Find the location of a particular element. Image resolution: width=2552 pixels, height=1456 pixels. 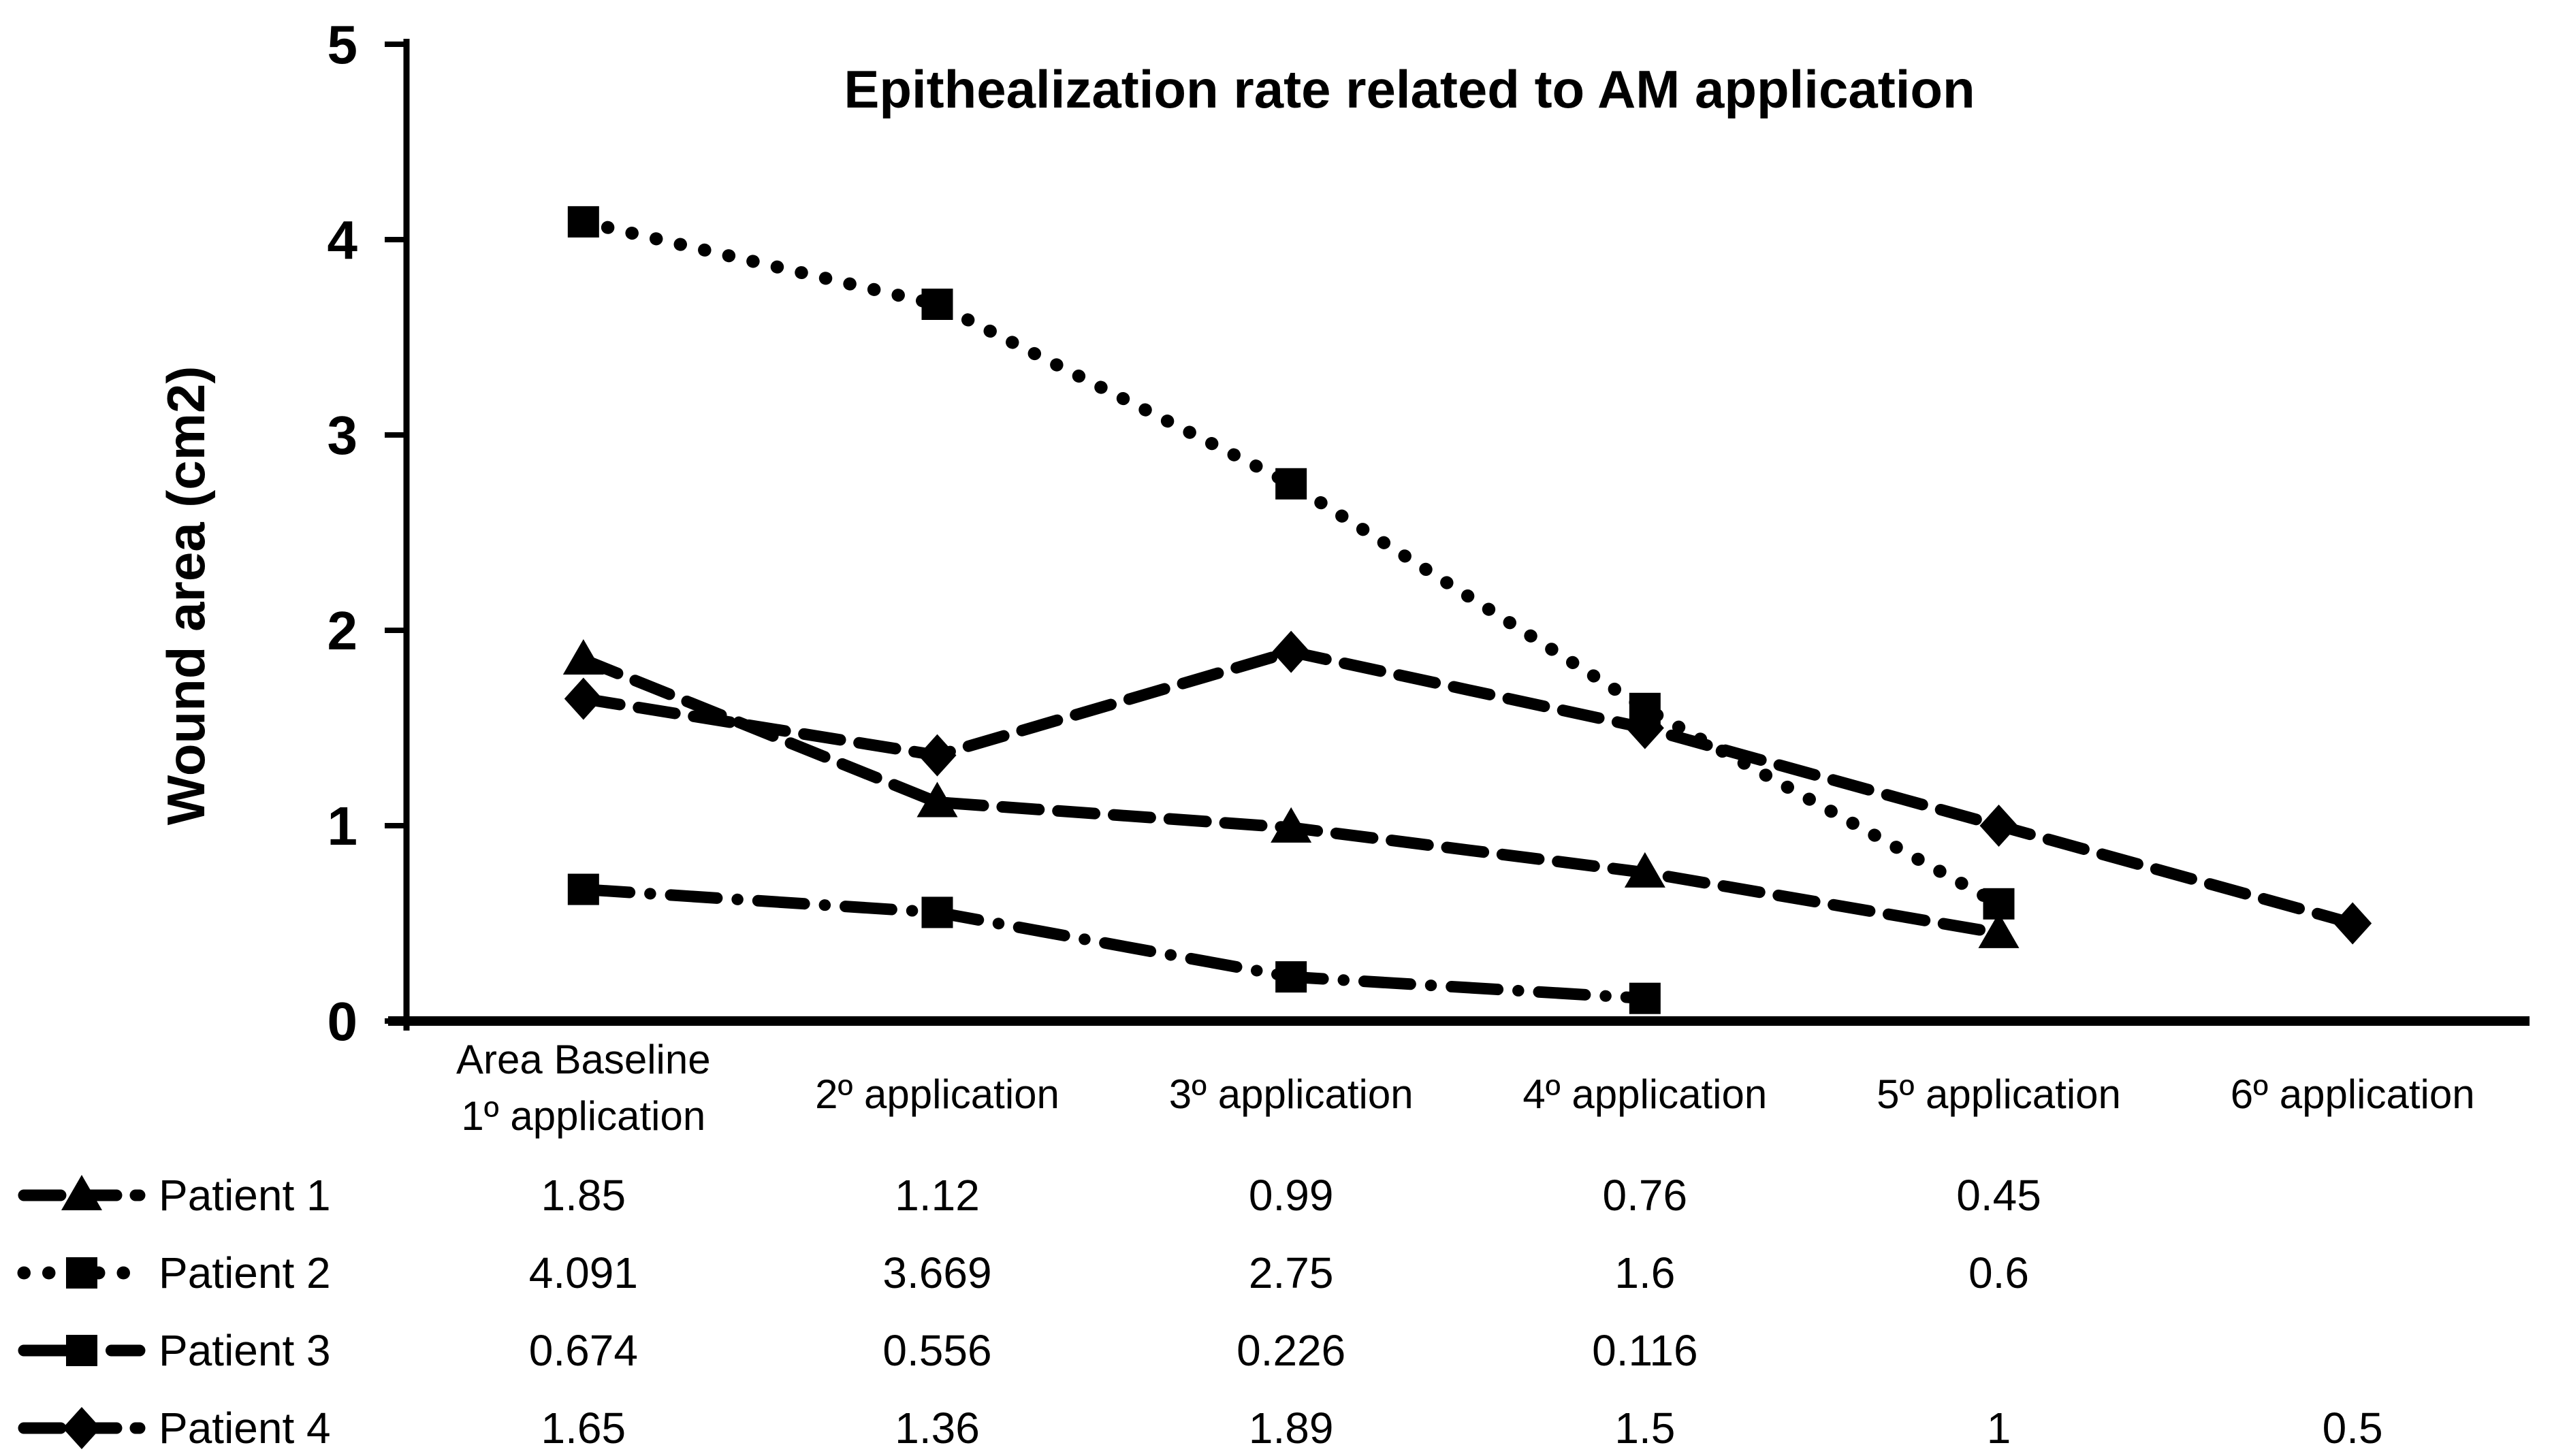

table-cell-value: 1.65 is located at coordinates (583, 1429).